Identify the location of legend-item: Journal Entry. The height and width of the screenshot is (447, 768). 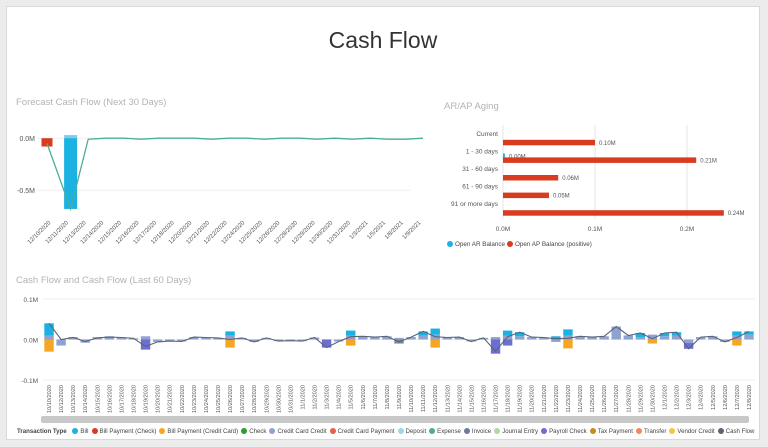
(516, 431).